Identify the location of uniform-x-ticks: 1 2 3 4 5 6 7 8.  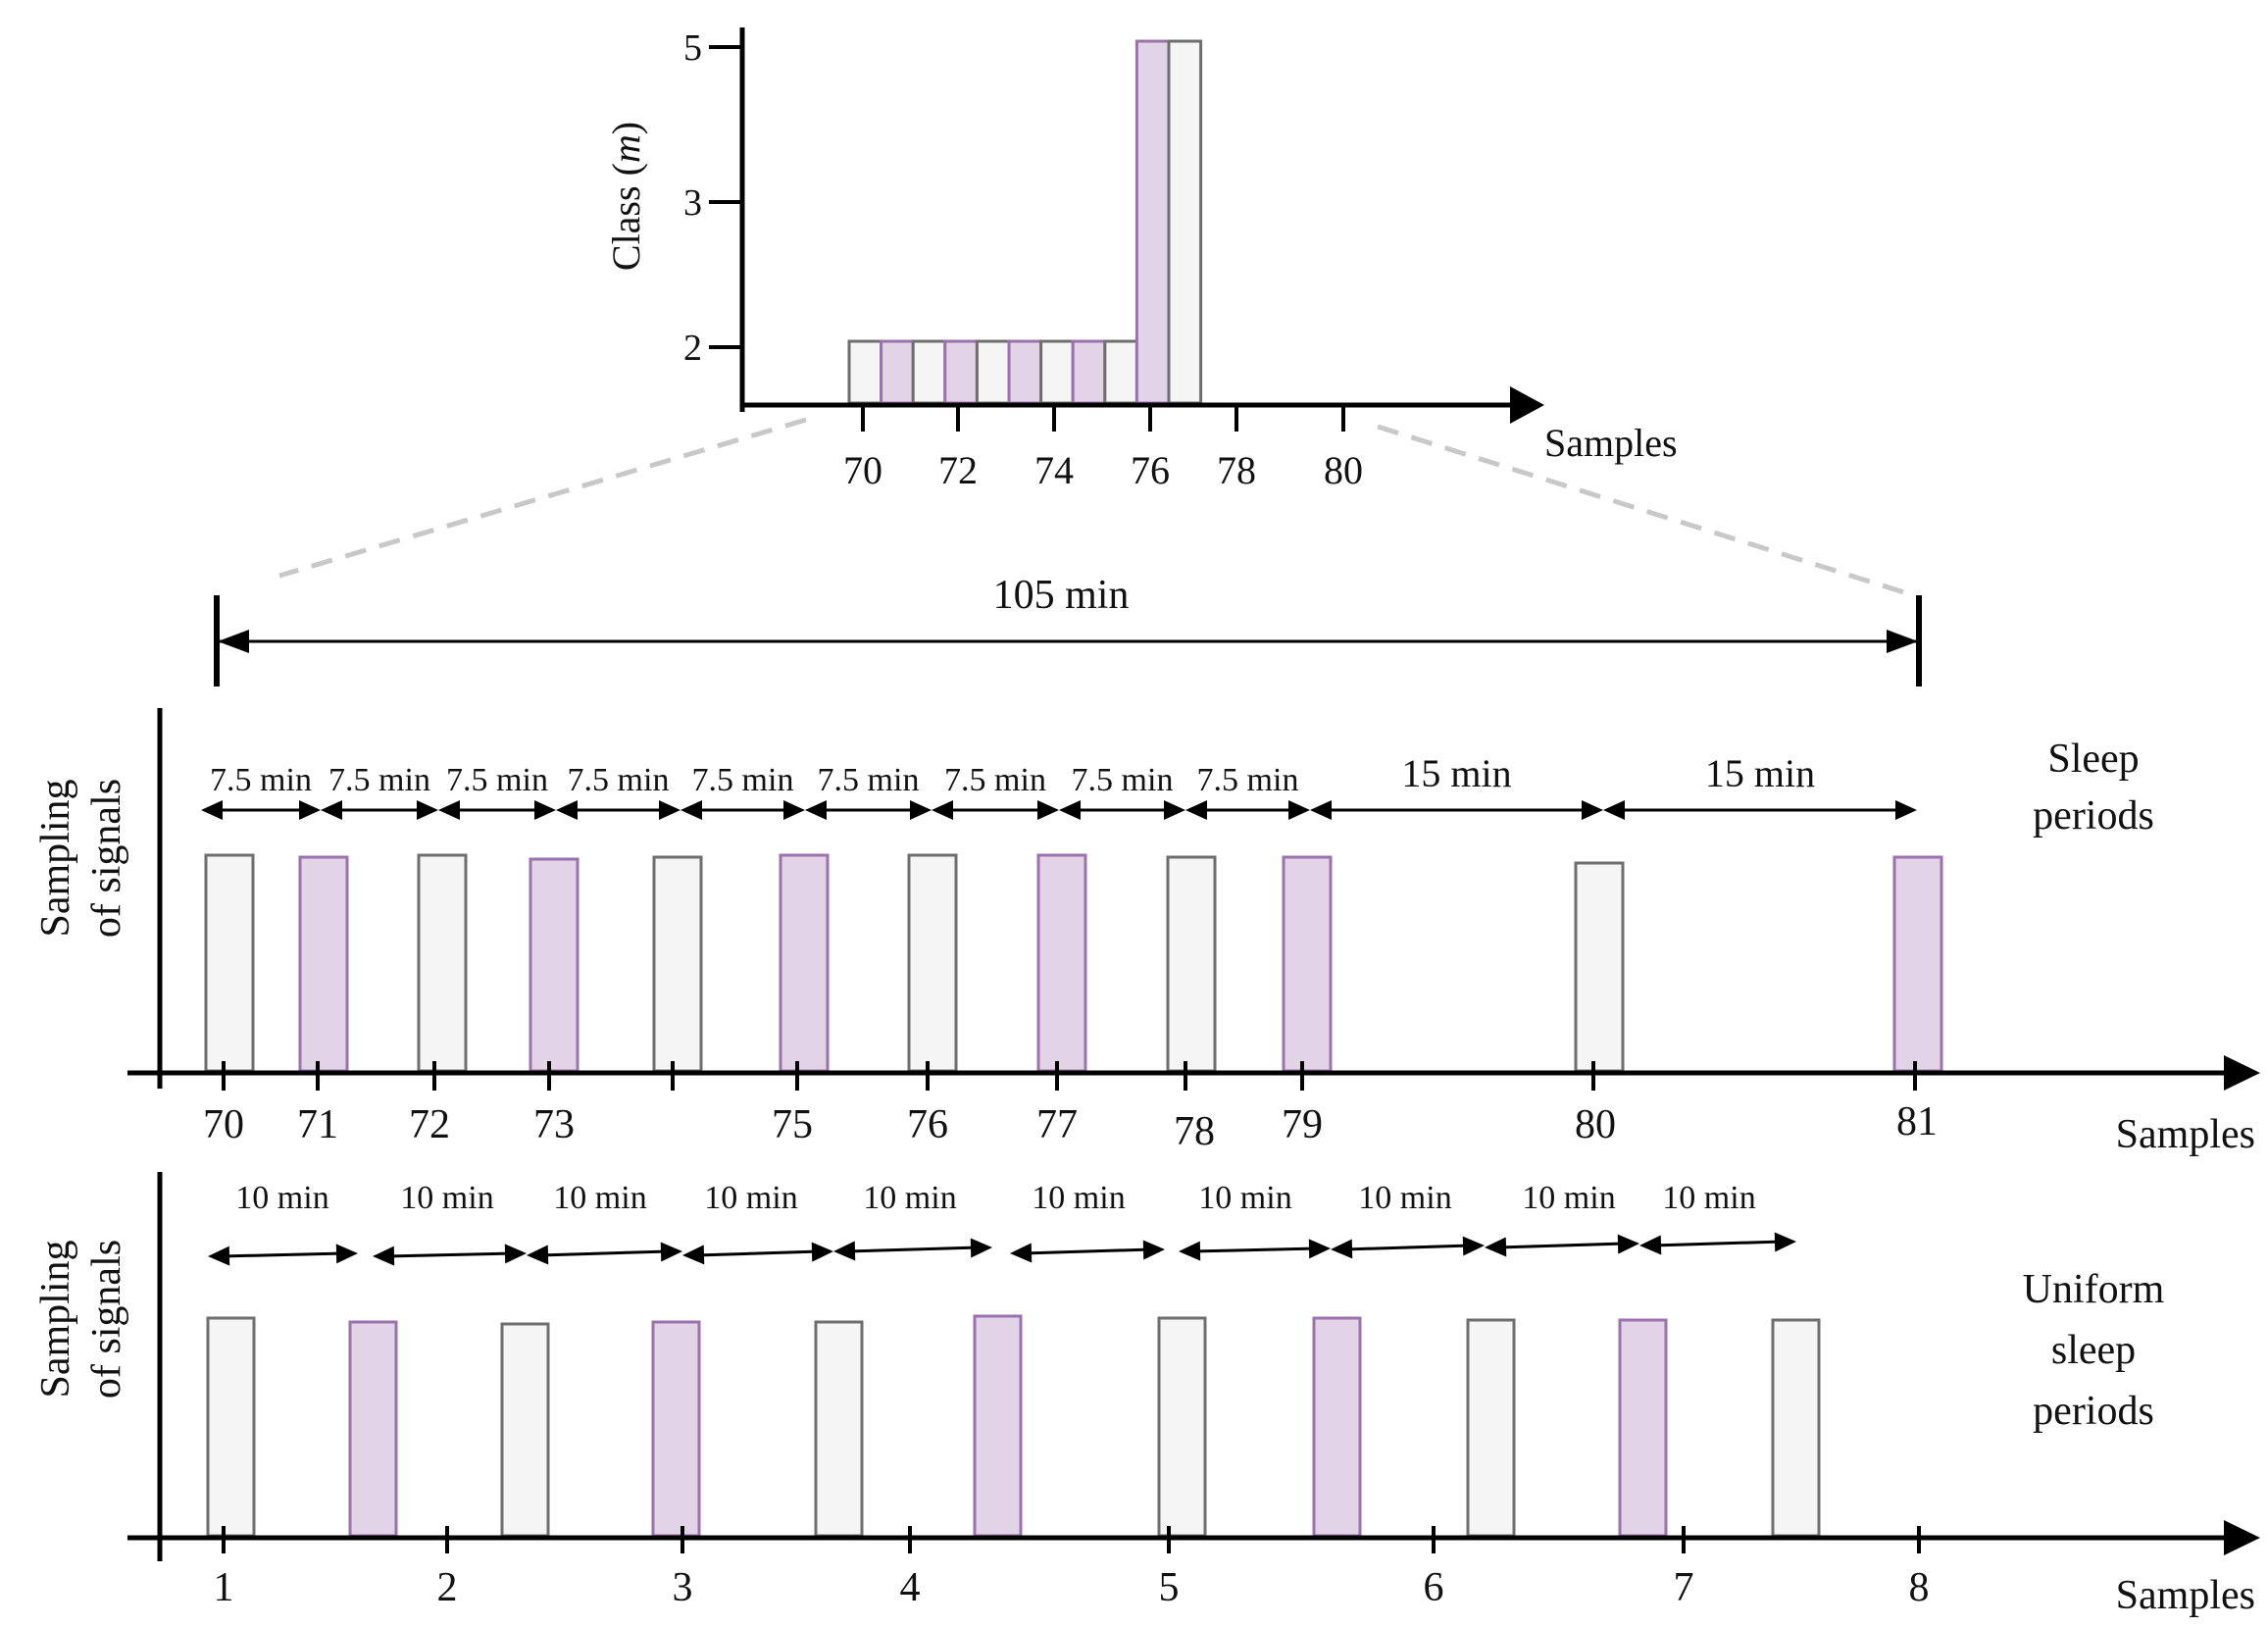
(1072, 1568).